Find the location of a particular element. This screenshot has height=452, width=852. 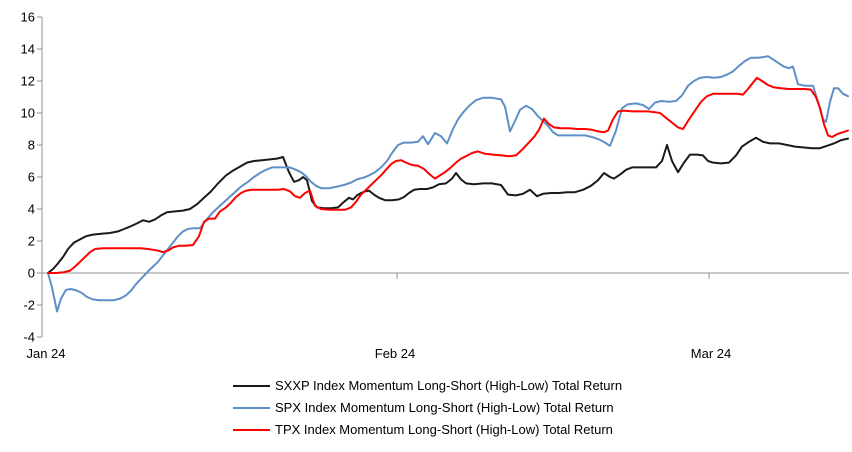

y-tick-label: -4 is located at coordinates (29, 337).